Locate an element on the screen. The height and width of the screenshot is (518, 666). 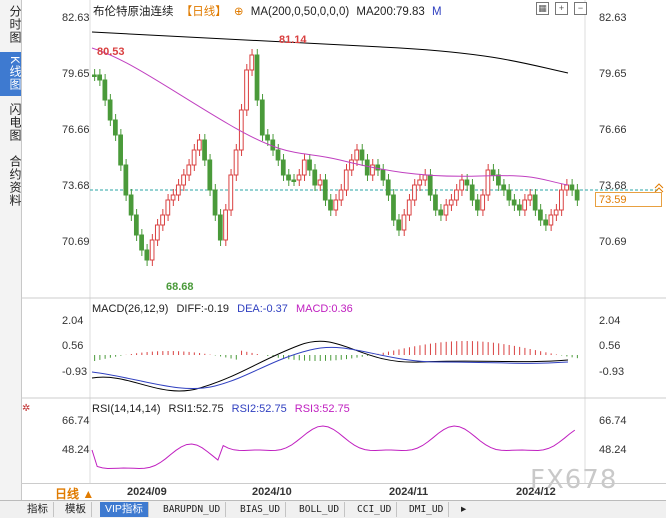
rsi-tick-right: 48.24 is located at coordinates (613, 450).